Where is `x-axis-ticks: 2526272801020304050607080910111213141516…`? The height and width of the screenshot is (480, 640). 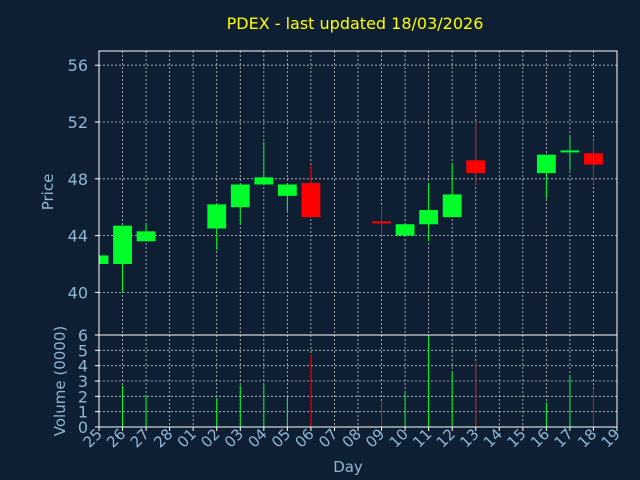
x-axis-ticks: 2526272801020304050607080910111213141516… is located at coordinates (352, 438).